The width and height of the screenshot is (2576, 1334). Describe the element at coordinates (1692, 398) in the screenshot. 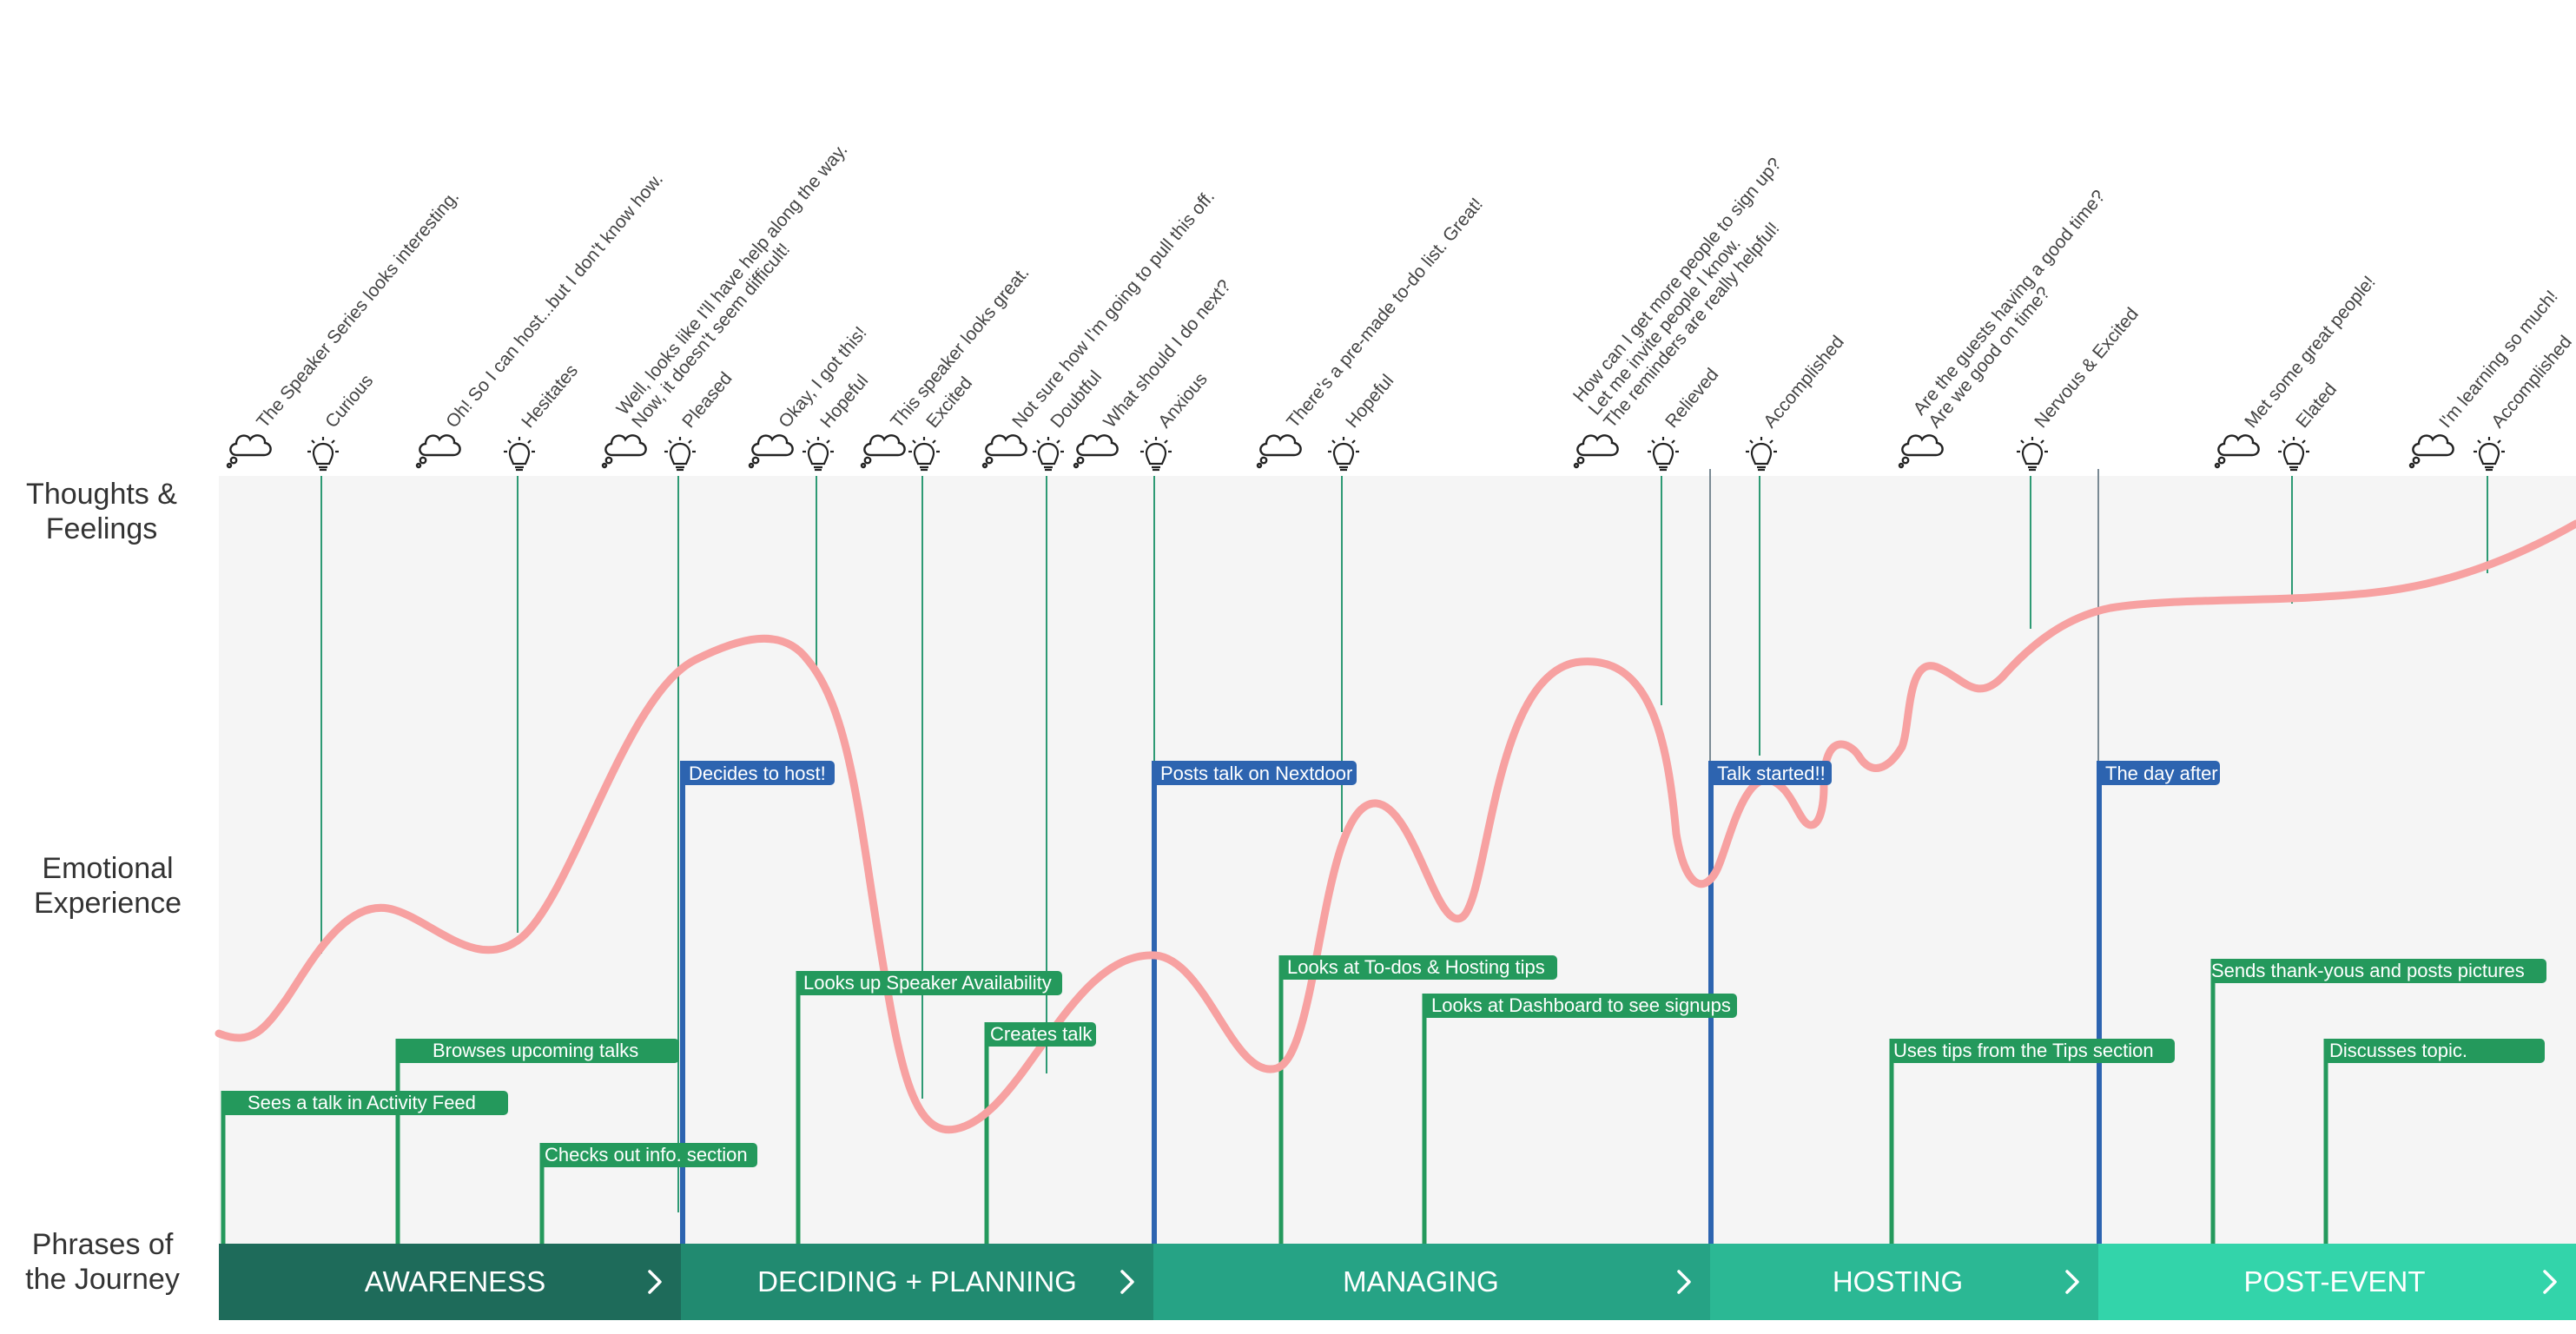

I see `feeling-label: Relieved` at that location.